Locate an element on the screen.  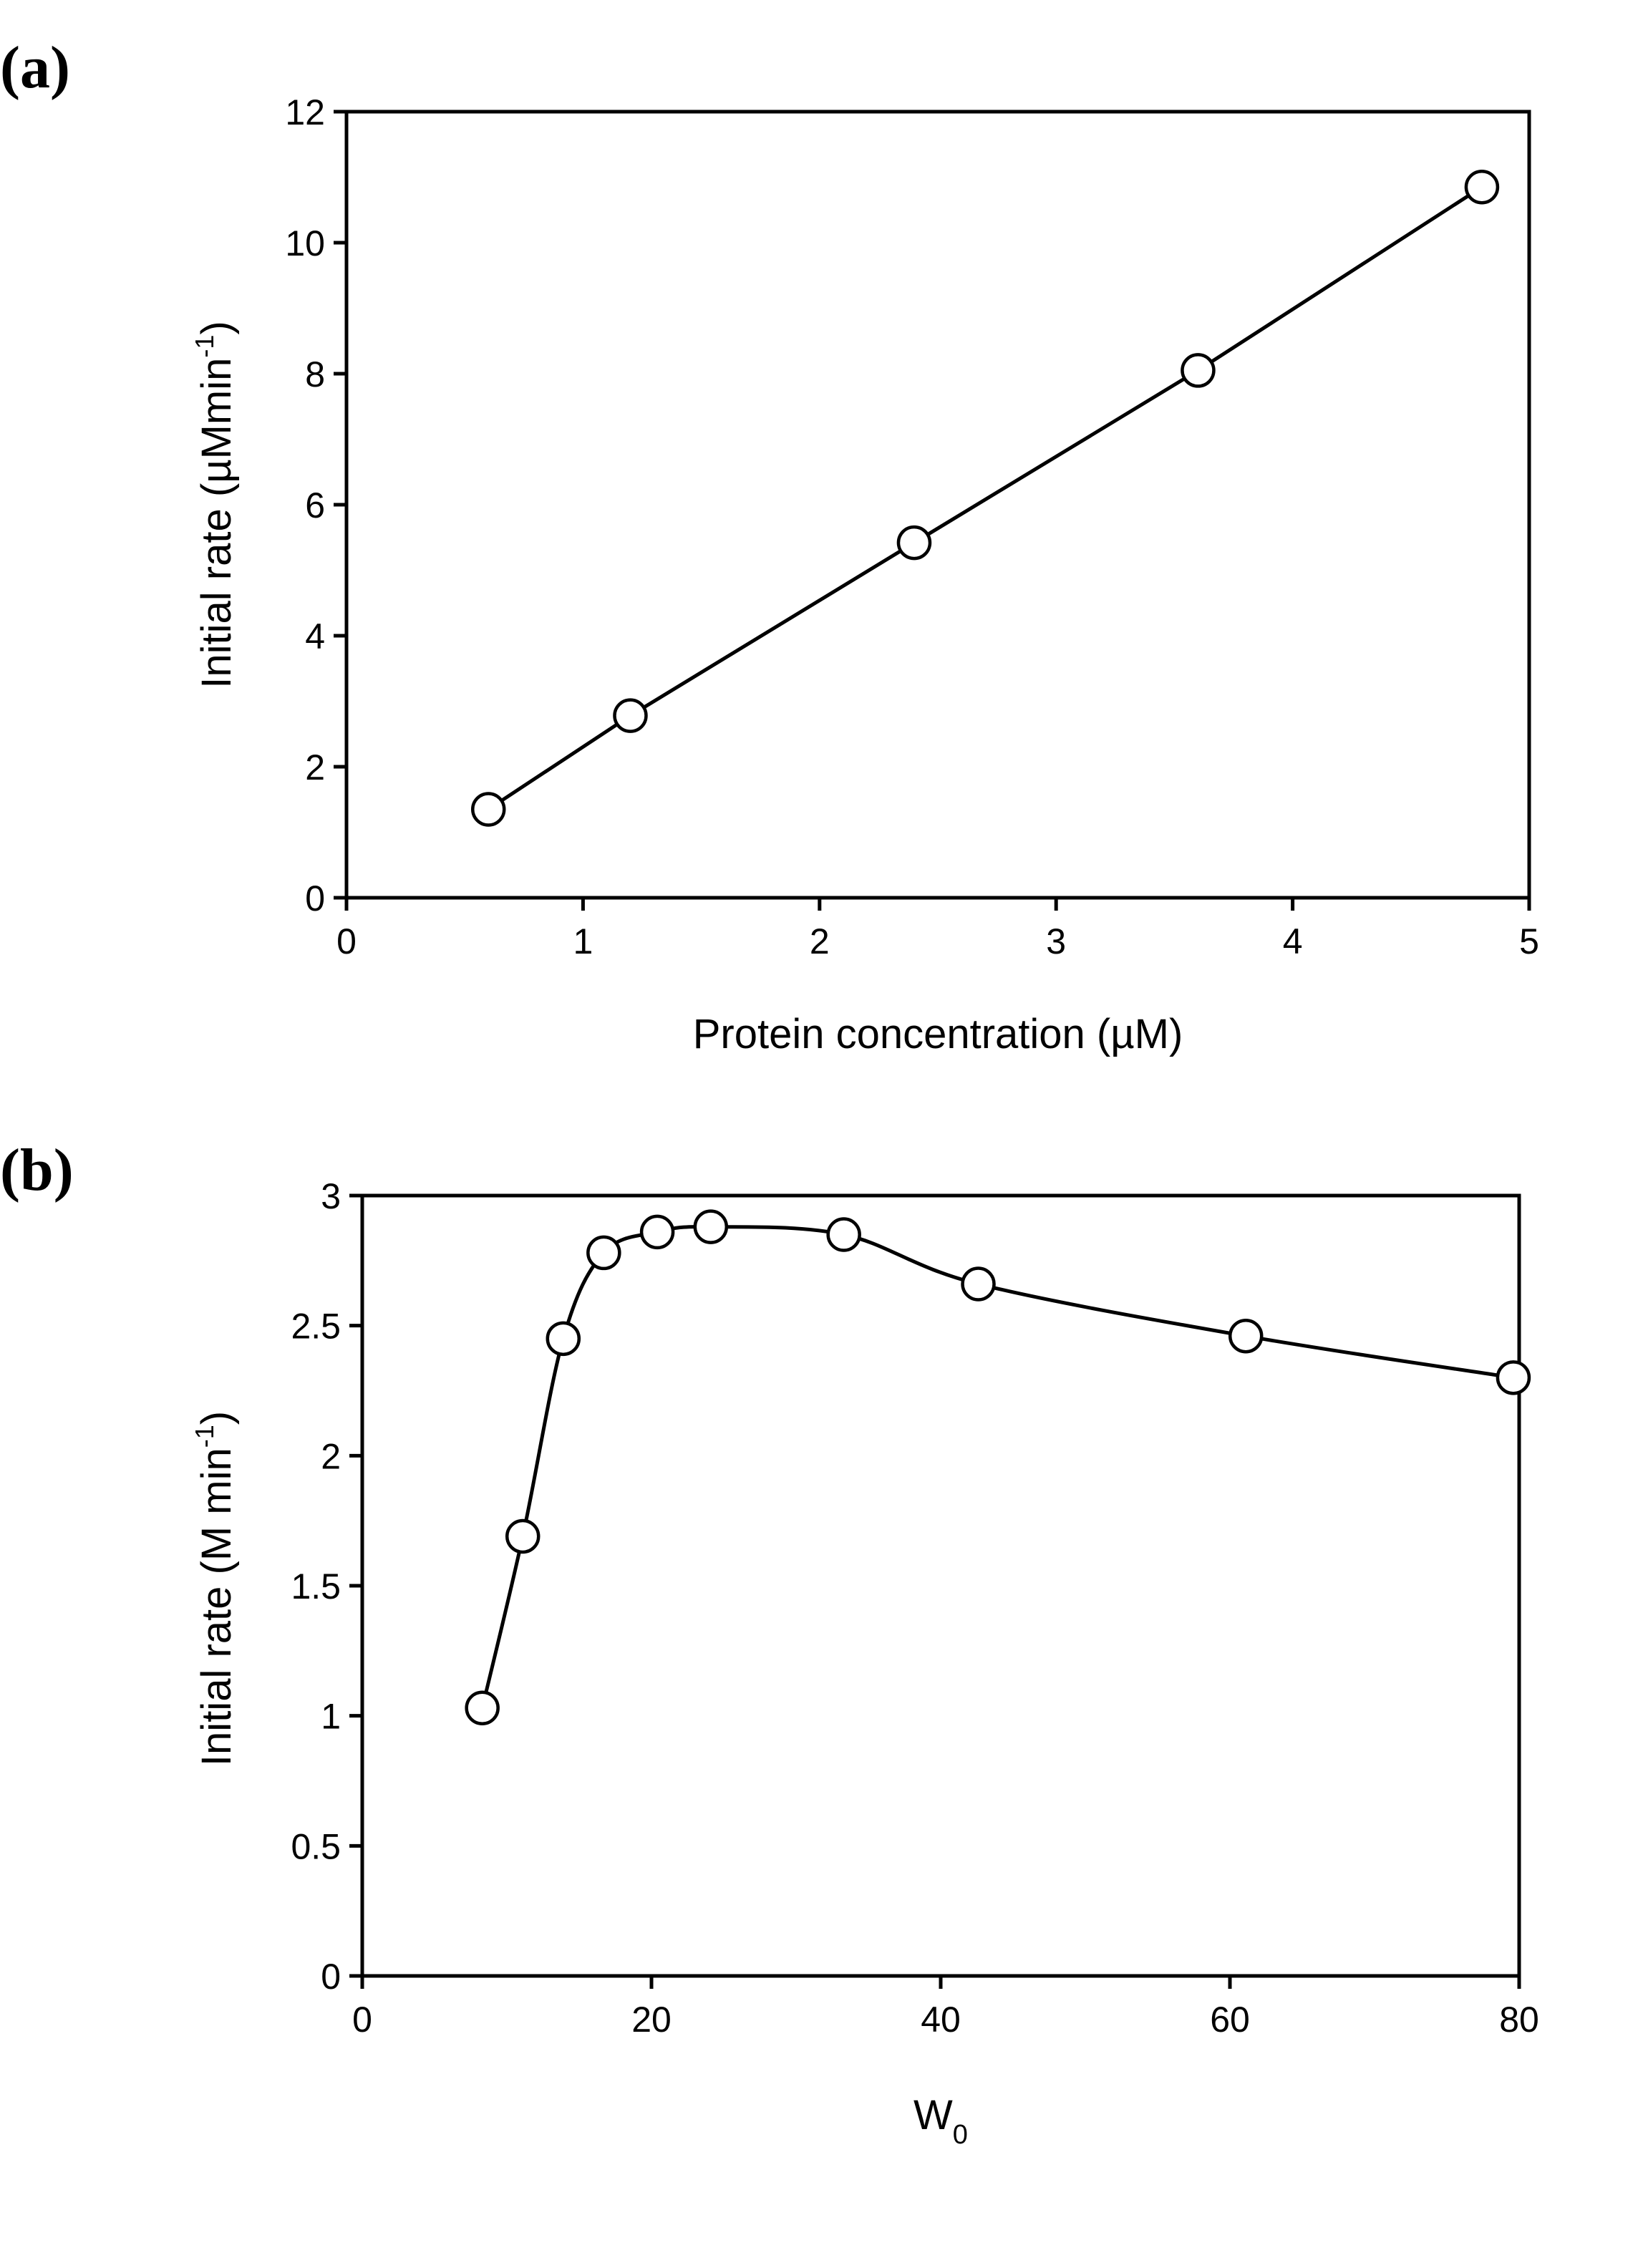
y-tick-label: 2.5 is located at coordinates (316, 1327).